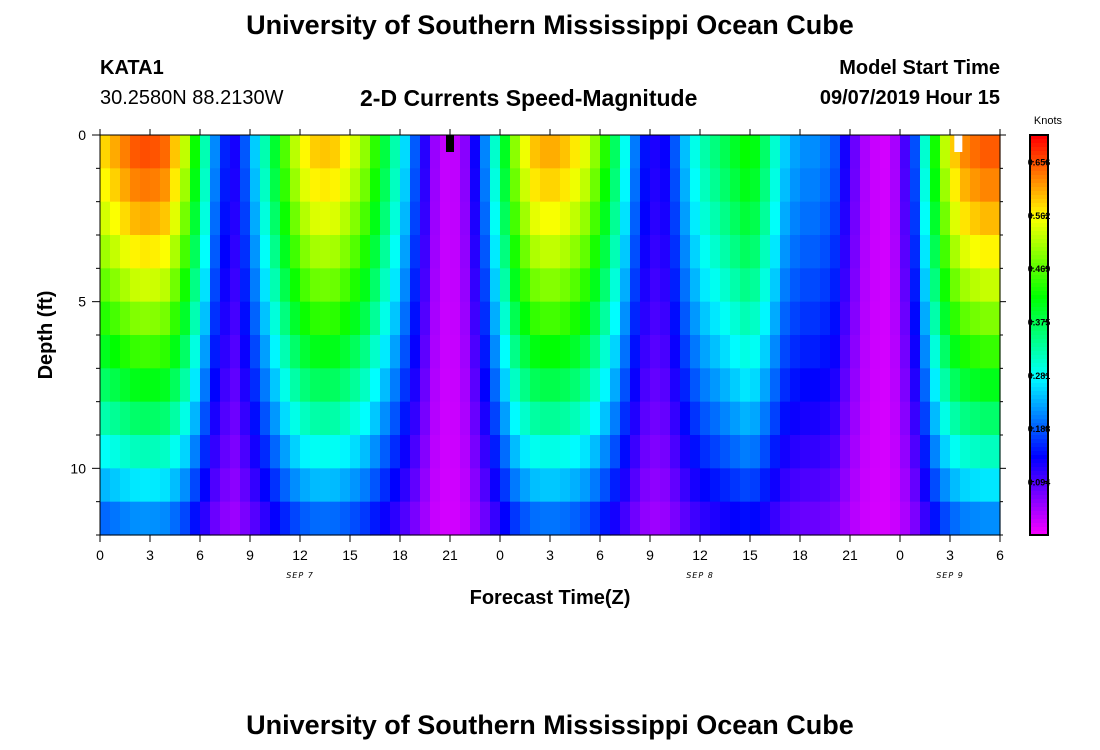 The width and height of the screenshot is (1100, 750). Describe the element at coordinates (600, 555) in the screenshot. I see `x-tick-label: 6` at that location.